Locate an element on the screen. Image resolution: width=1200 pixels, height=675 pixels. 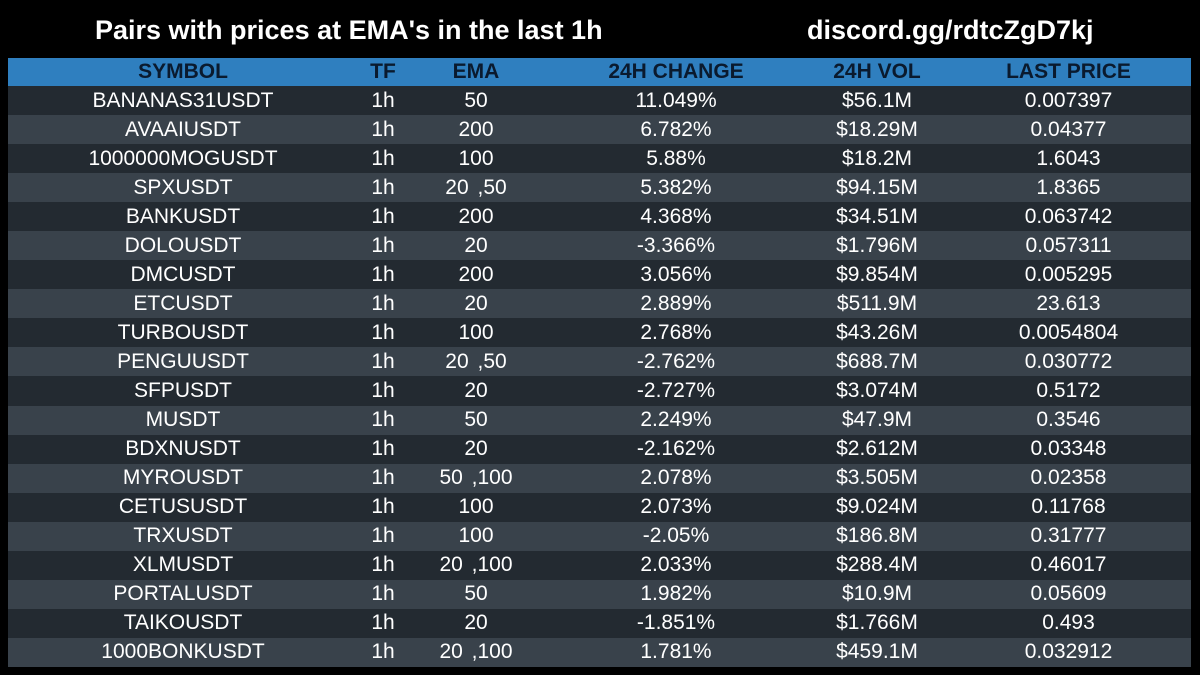
price-cell: 0.03348 is located at coordinates (1068, 449).